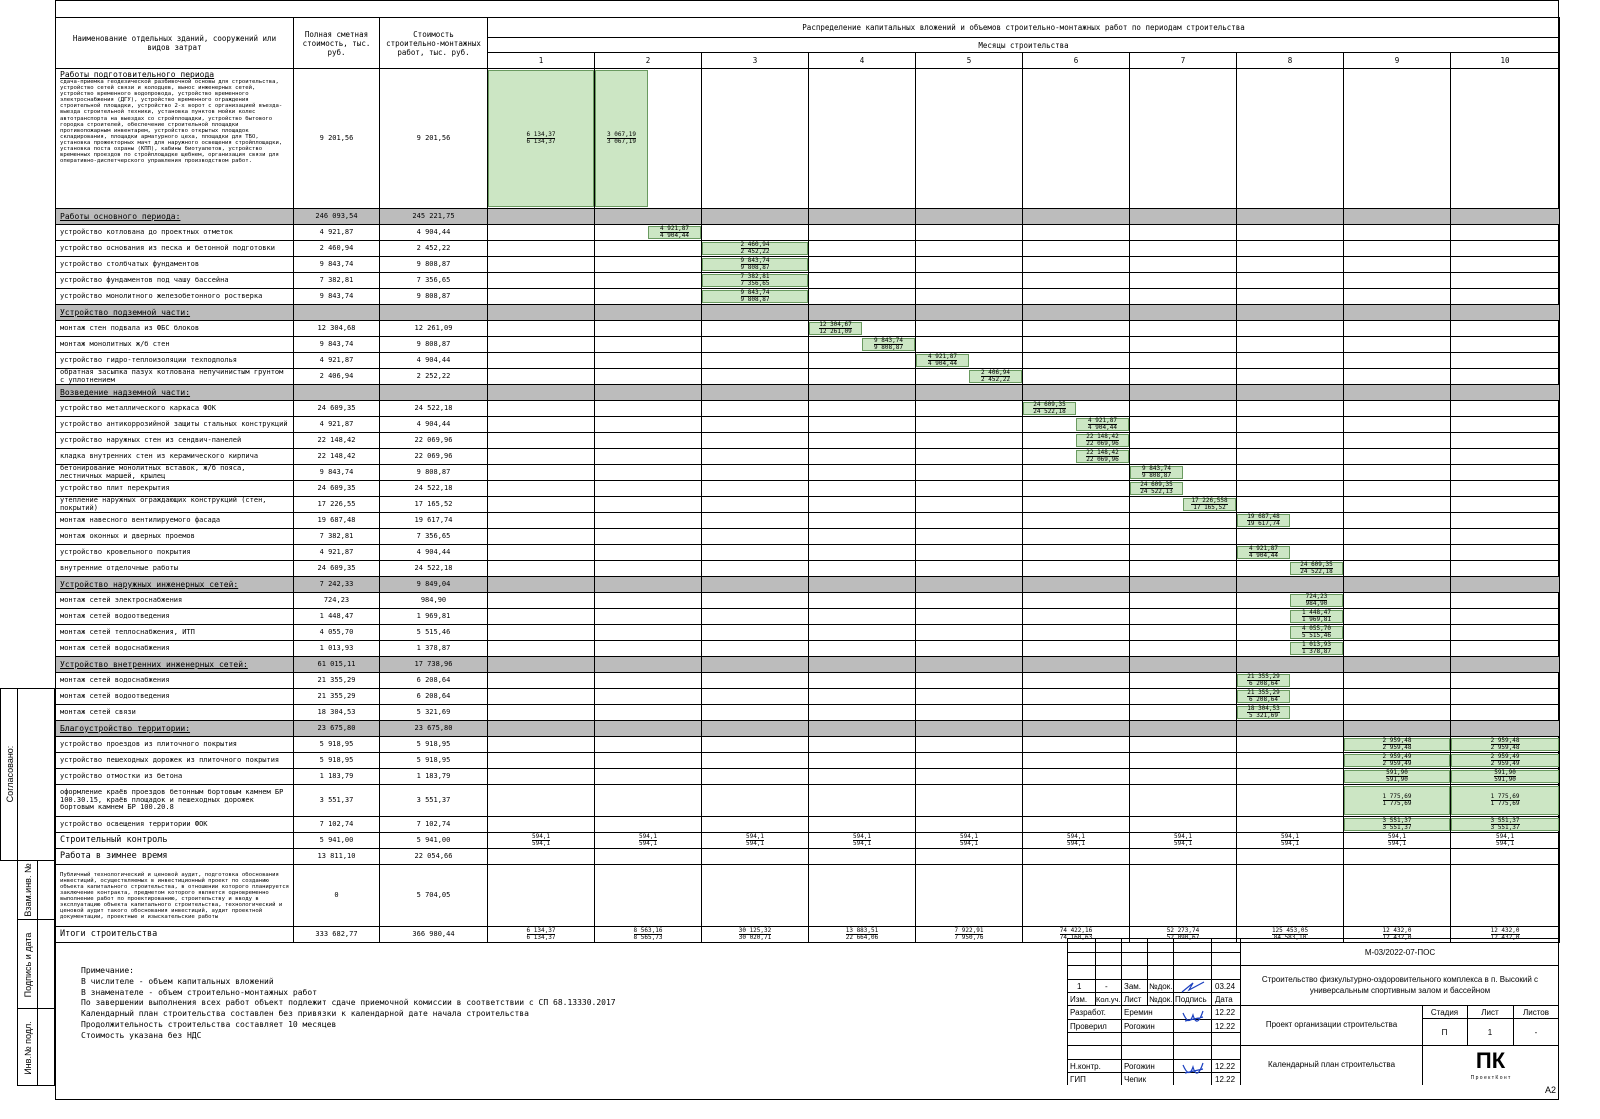  I want to click on doc-title-1: Проект организации строительства, so click(1331, 1024).